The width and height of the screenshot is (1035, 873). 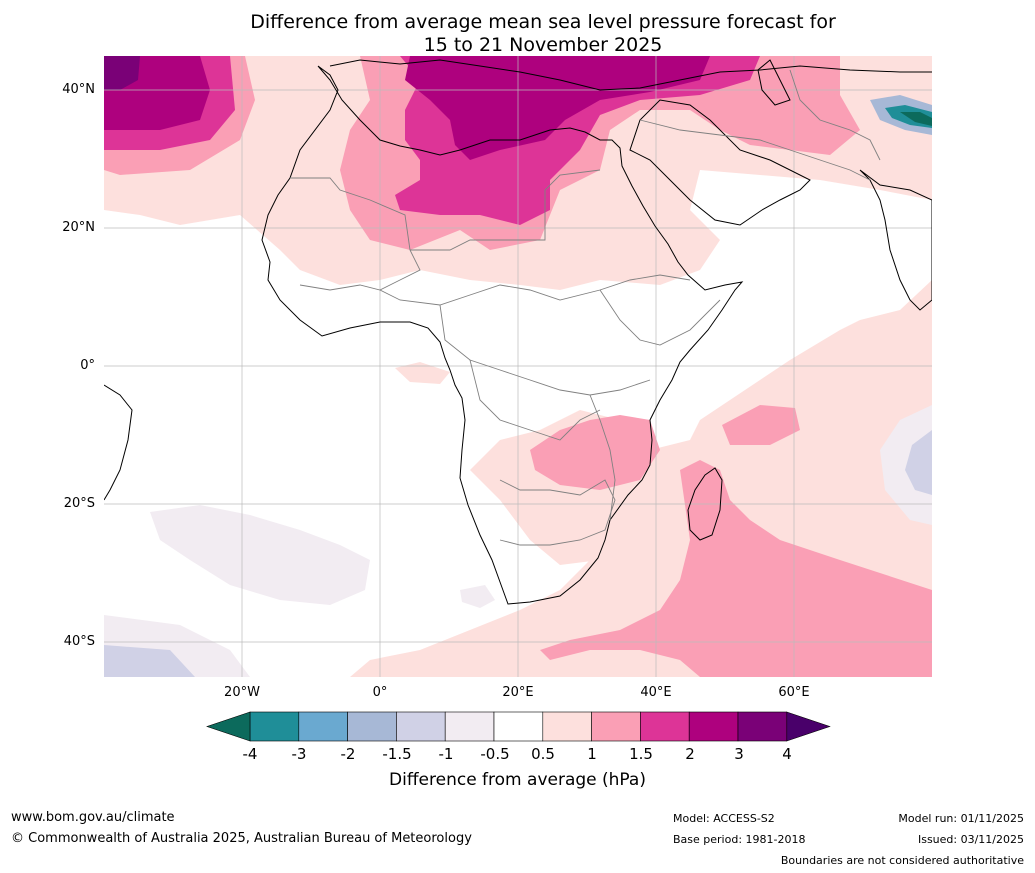 I want to click on colorbar-arrow-low, so click(x=228, y=726).